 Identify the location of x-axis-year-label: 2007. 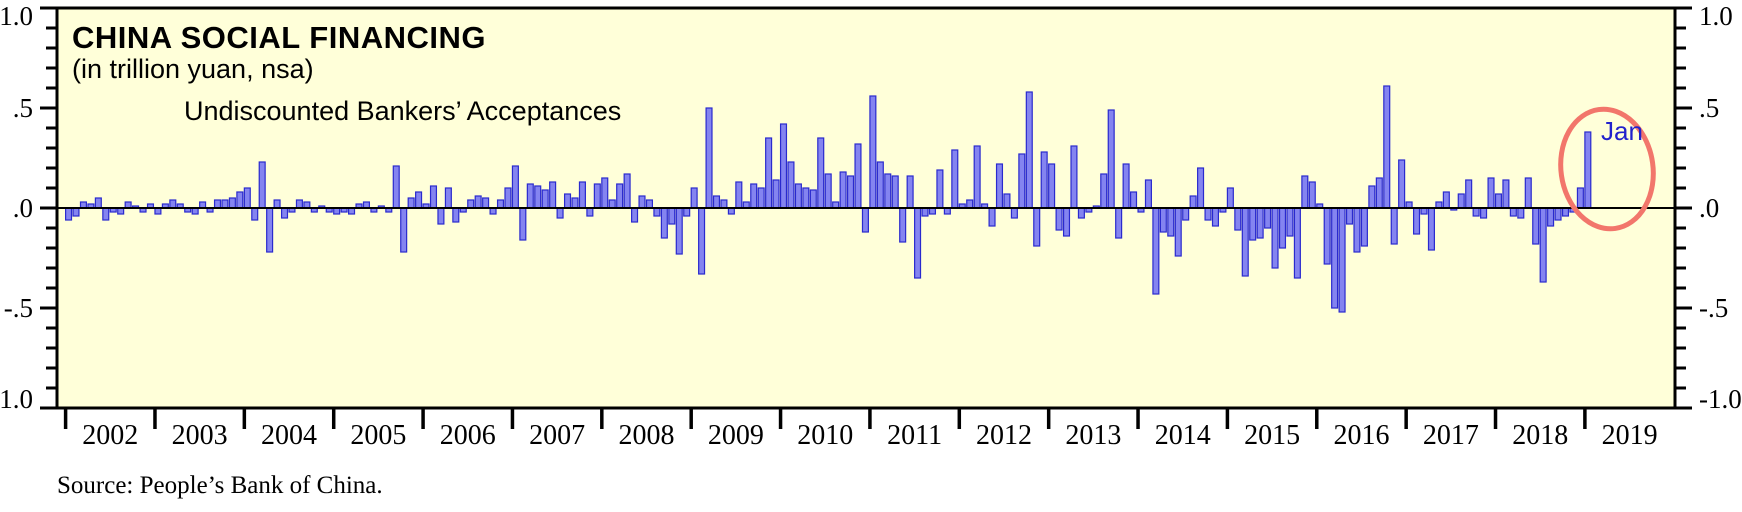
(557, 435).